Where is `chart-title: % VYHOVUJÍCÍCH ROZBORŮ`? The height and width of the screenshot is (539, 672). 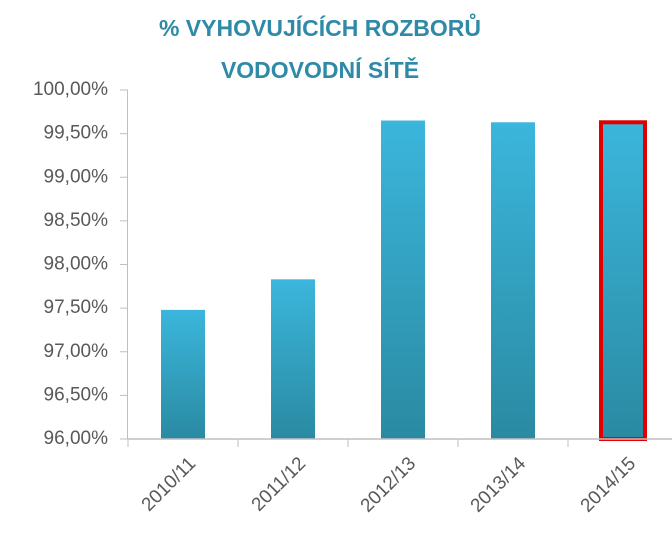
chart-title: % VYHOVUJÍCÍCH ROZBORŮ is located at coordinates (320, 26).